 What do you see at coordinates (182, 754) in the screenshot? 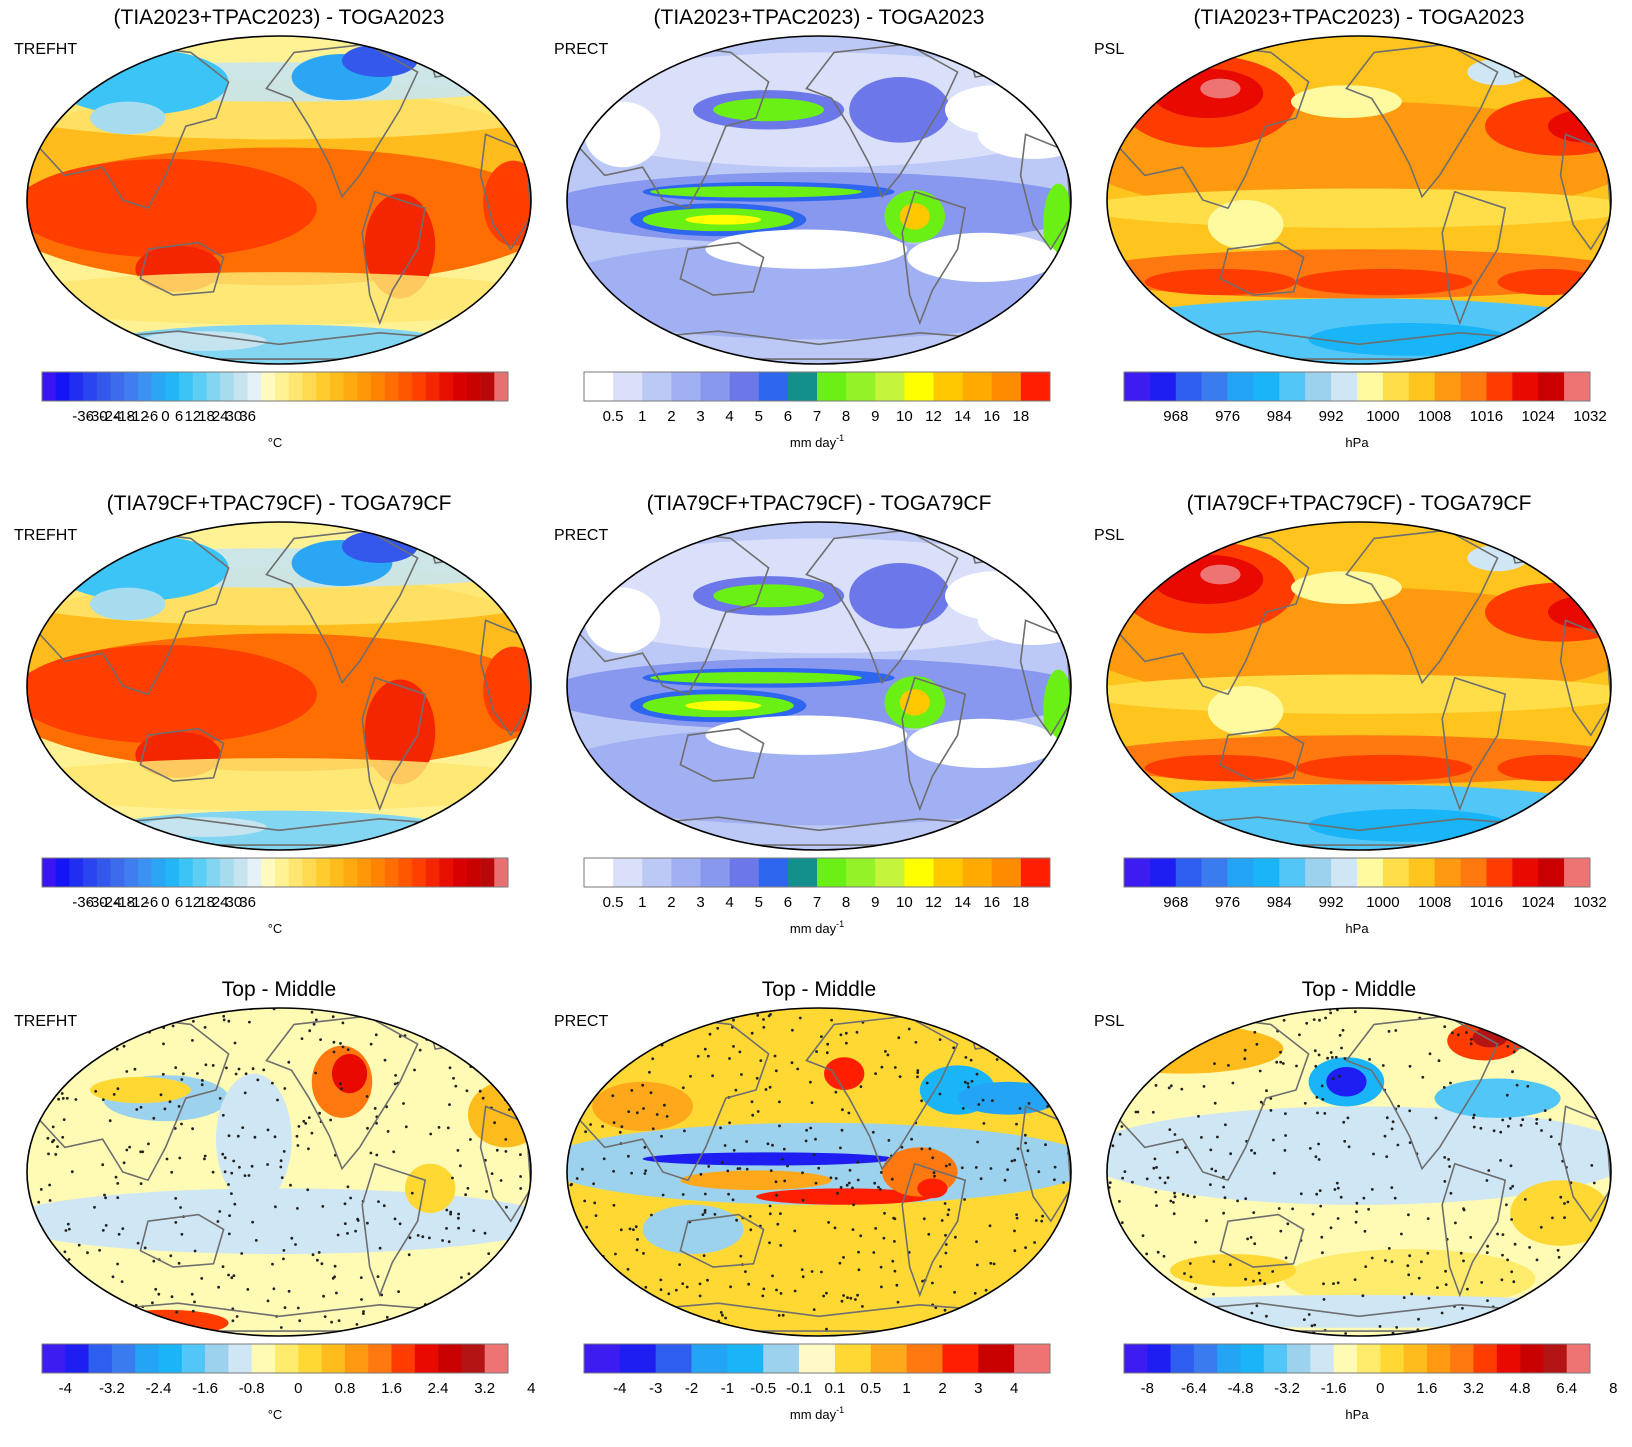
I see `coastline-australia` at bounding box center [182, 754].